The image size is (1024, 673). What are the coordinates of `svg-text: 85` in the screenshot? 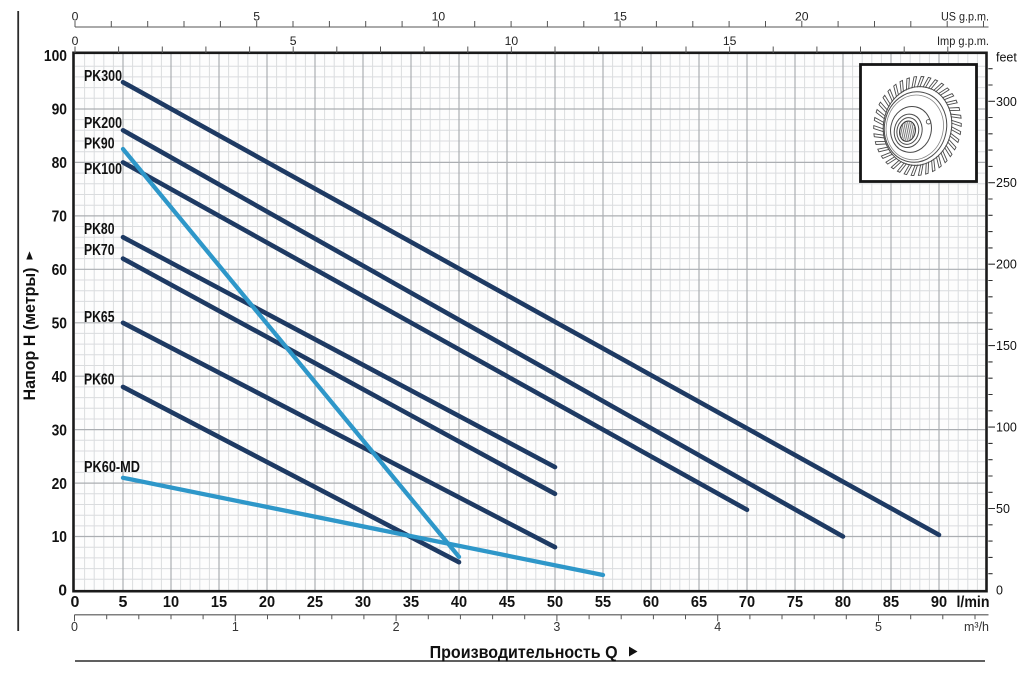 It's located at (891, 602).